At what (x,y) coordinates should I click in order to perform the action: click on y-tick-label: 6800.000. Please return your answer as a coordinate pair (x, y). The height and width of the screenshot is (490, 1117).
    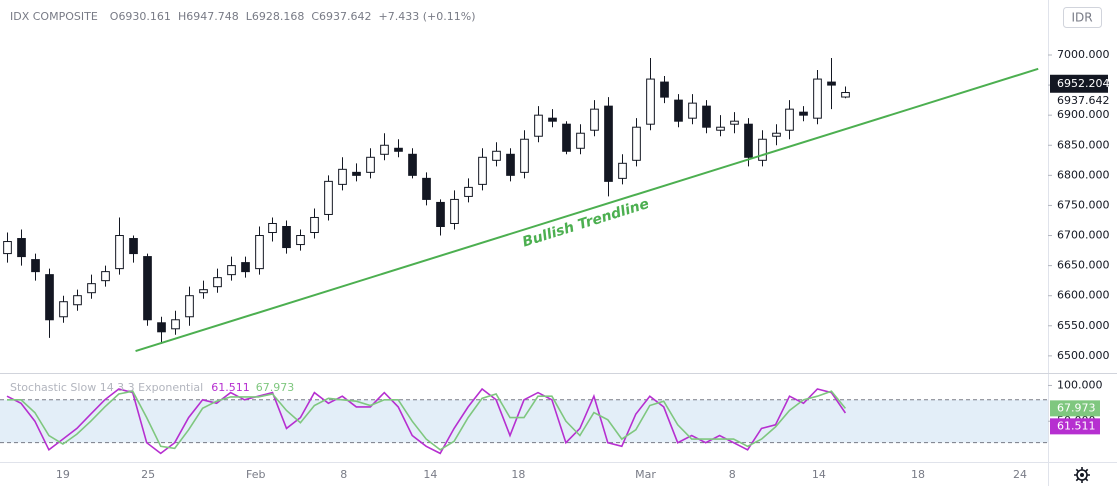
    Looking at the image, I should click on (1083, 174).